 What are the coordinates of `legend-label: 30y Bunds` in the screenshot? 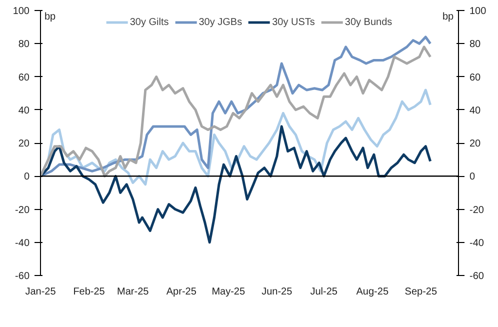 It's located at (368, 22).